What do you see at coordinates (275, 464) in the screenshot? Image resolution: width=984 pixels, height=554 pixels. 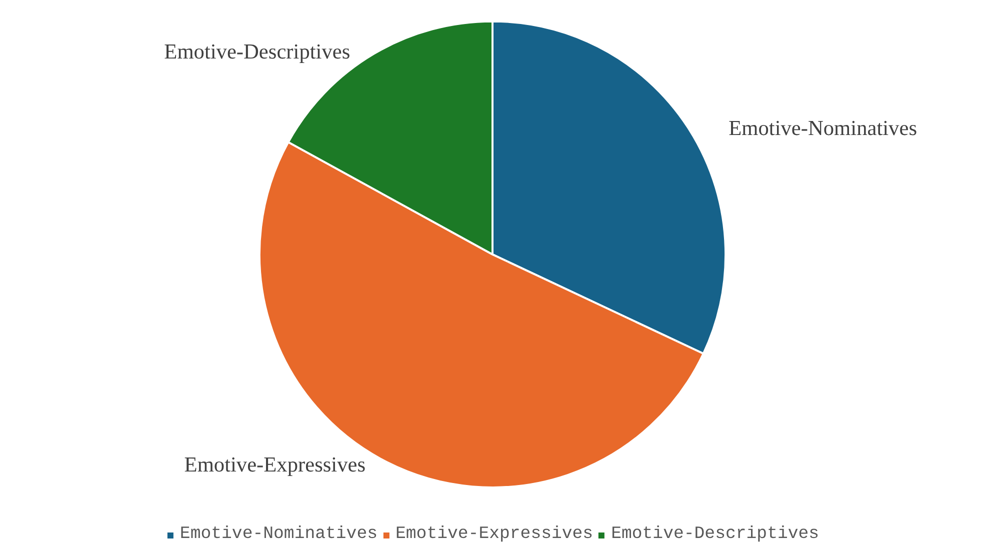 I see `slice-label: Emotive-Expressives` at bounding box center [275, 464].